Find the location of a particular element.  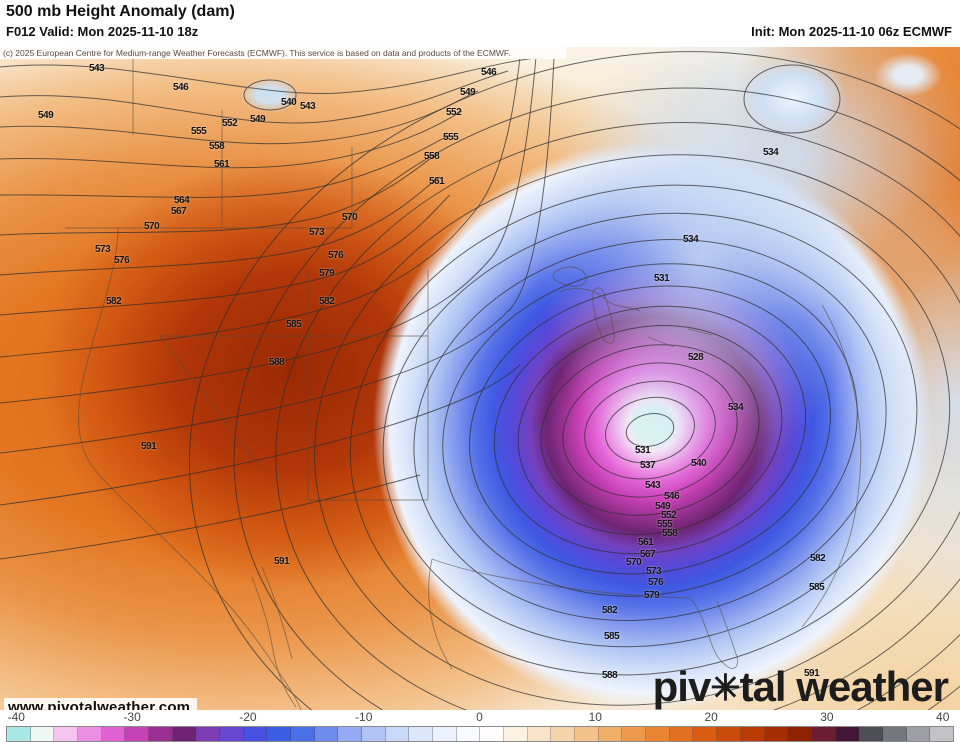

colorbar-tick-label: 0 is located at coordinates (479, 717).